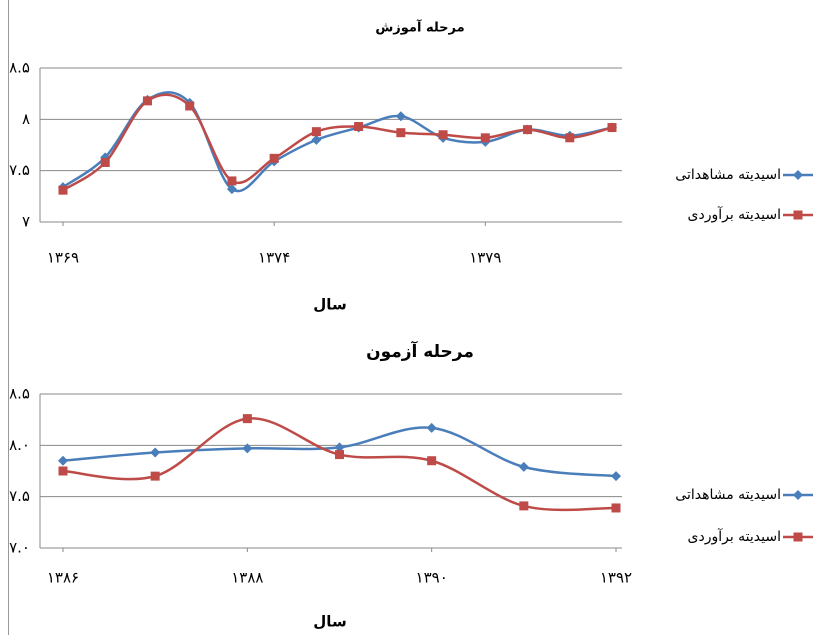  I want to click on y-tick-label: ۷.۰, so click(19, 548).